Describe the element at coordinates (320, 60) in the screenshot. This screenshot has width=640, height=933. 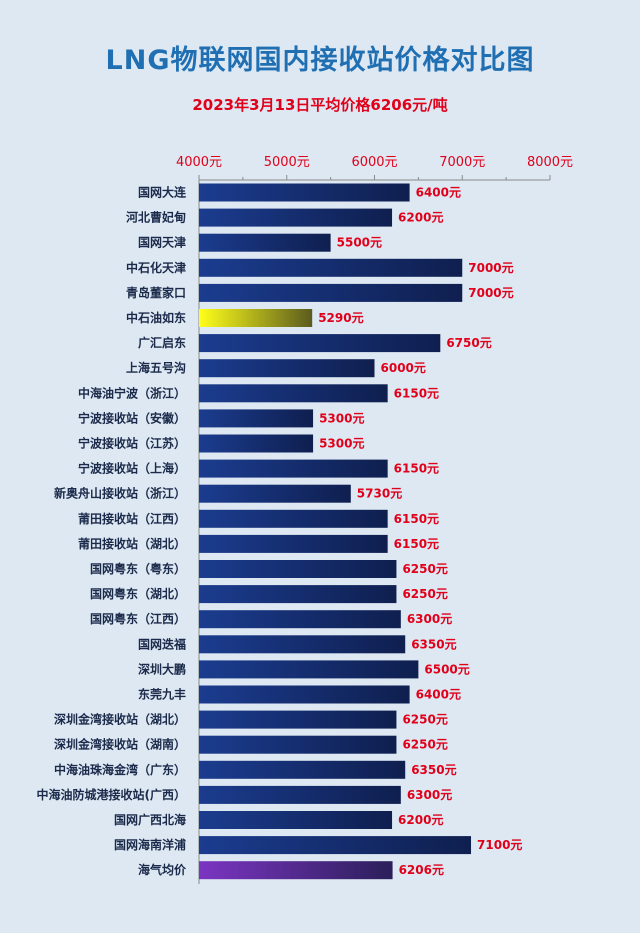
I see `chart-title: LNG物联网国内接收站价格对比图` at that location.